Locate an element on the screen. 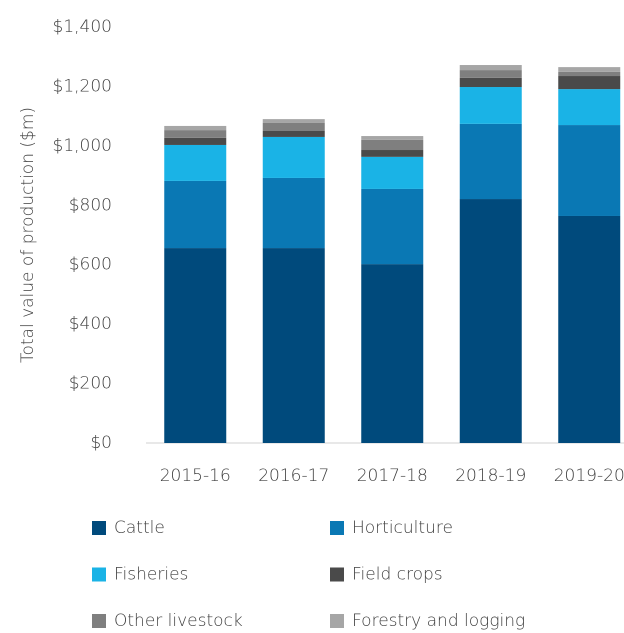 This screenshot has width=624, height=633. legend-label: Cattle is located at coordinates (139, 528).